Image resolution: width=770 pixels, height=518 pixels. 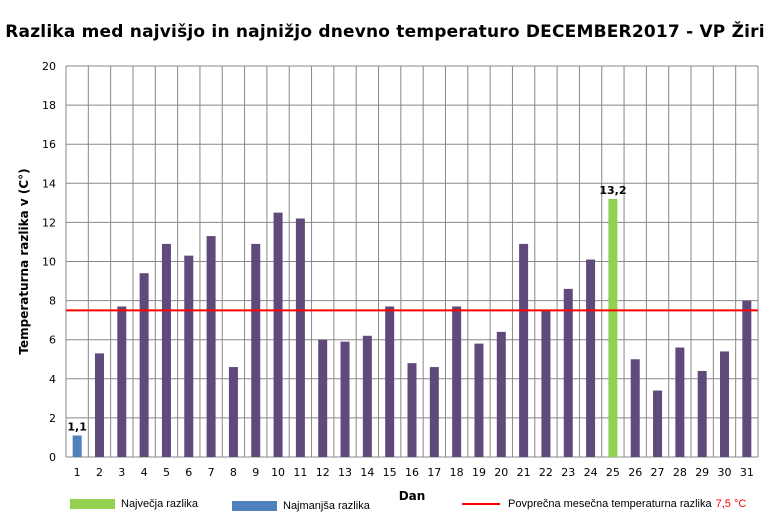 I want to click on x-tick-label: 7, so click(x=211, y=472).